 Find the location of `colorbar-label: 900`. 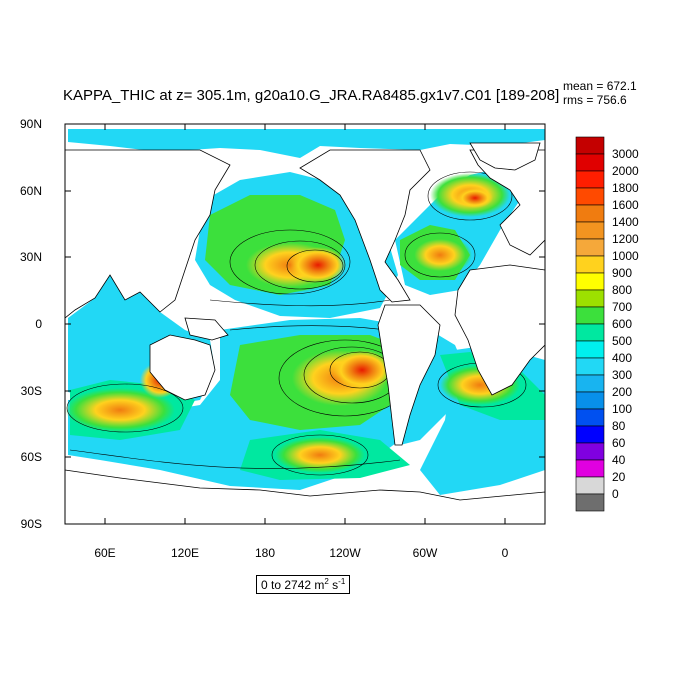

colorbar-label: 900 is located at coordinates (622, 273).